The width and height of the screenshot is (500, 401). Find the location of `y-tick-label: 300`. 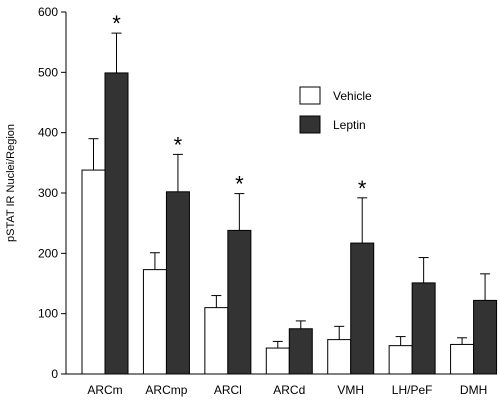

y-tick-label: 300 is located at coordinates (48, 193).